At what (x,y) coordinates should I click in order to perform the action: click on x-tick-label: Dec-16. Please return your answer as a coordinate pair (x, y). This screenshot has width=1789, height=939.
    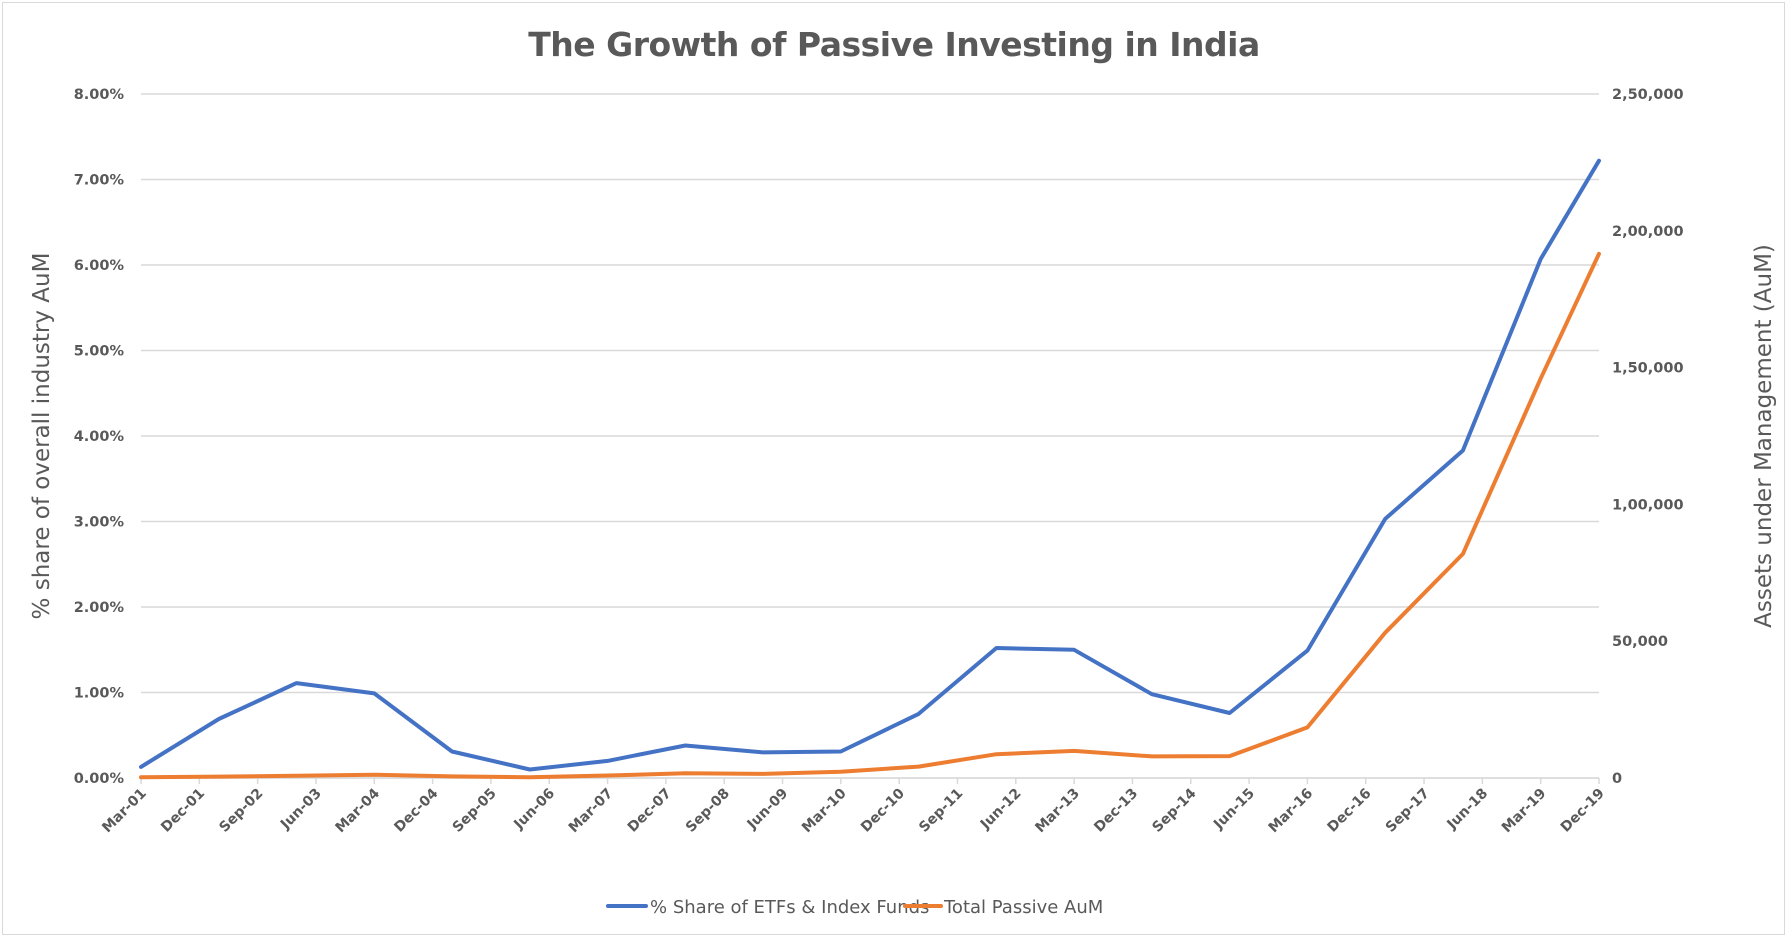
    Looking at the image, I should click on (1350, 811).